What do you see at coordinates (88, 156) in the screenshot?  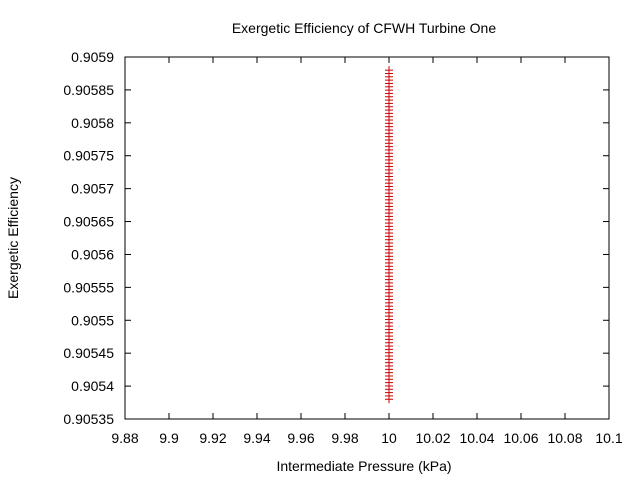 I see `y-tick-label: 0.90575` at bounding box center [88, 156].